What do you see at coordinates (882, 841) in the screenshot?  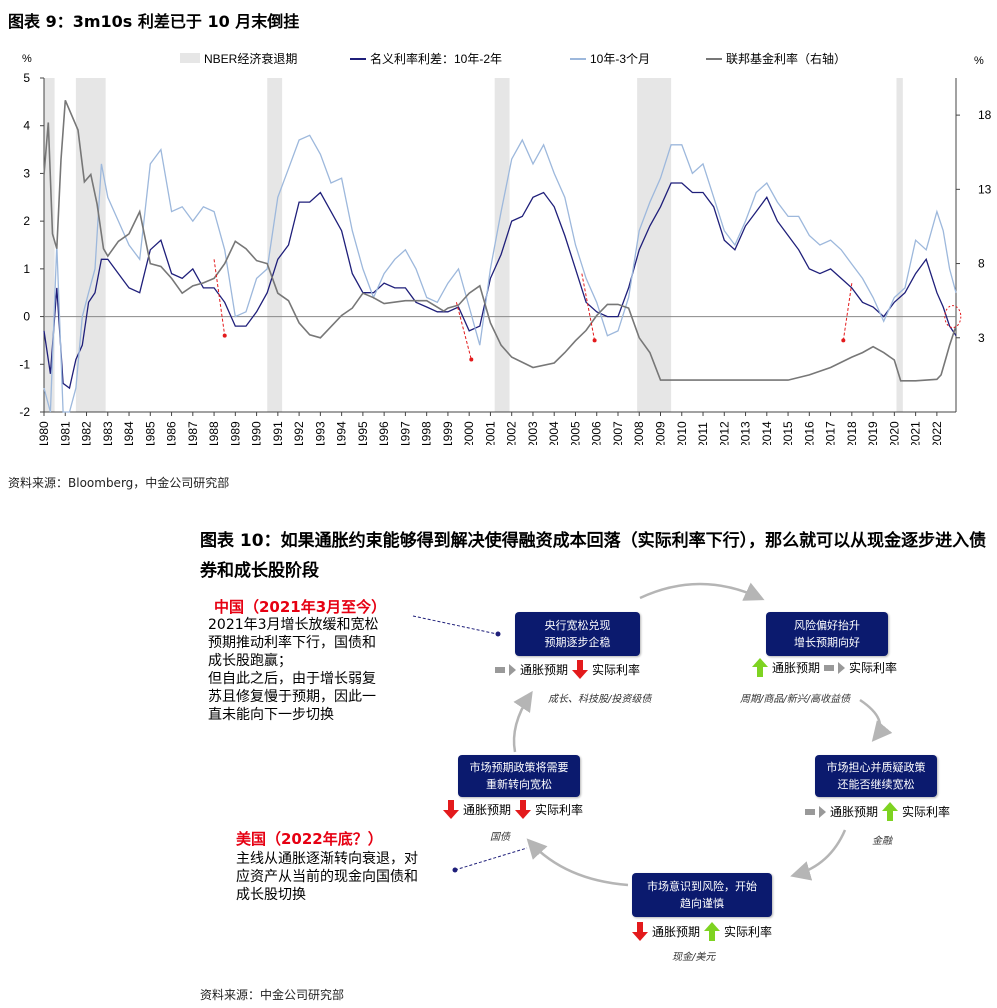 I see `stage3-assets: 金融` at bounding box center [882, 841].